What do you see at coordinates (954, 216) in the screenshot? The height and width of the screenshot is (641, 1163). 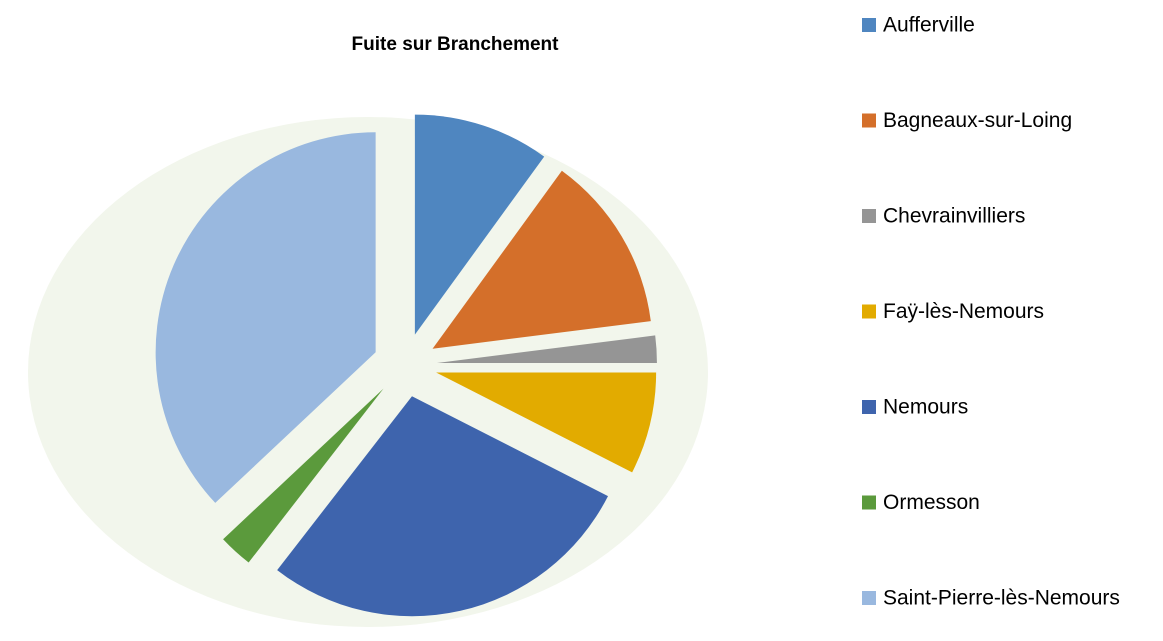 I see `legend-label: Chevrainvilliers` at bounding box center [954, 216].